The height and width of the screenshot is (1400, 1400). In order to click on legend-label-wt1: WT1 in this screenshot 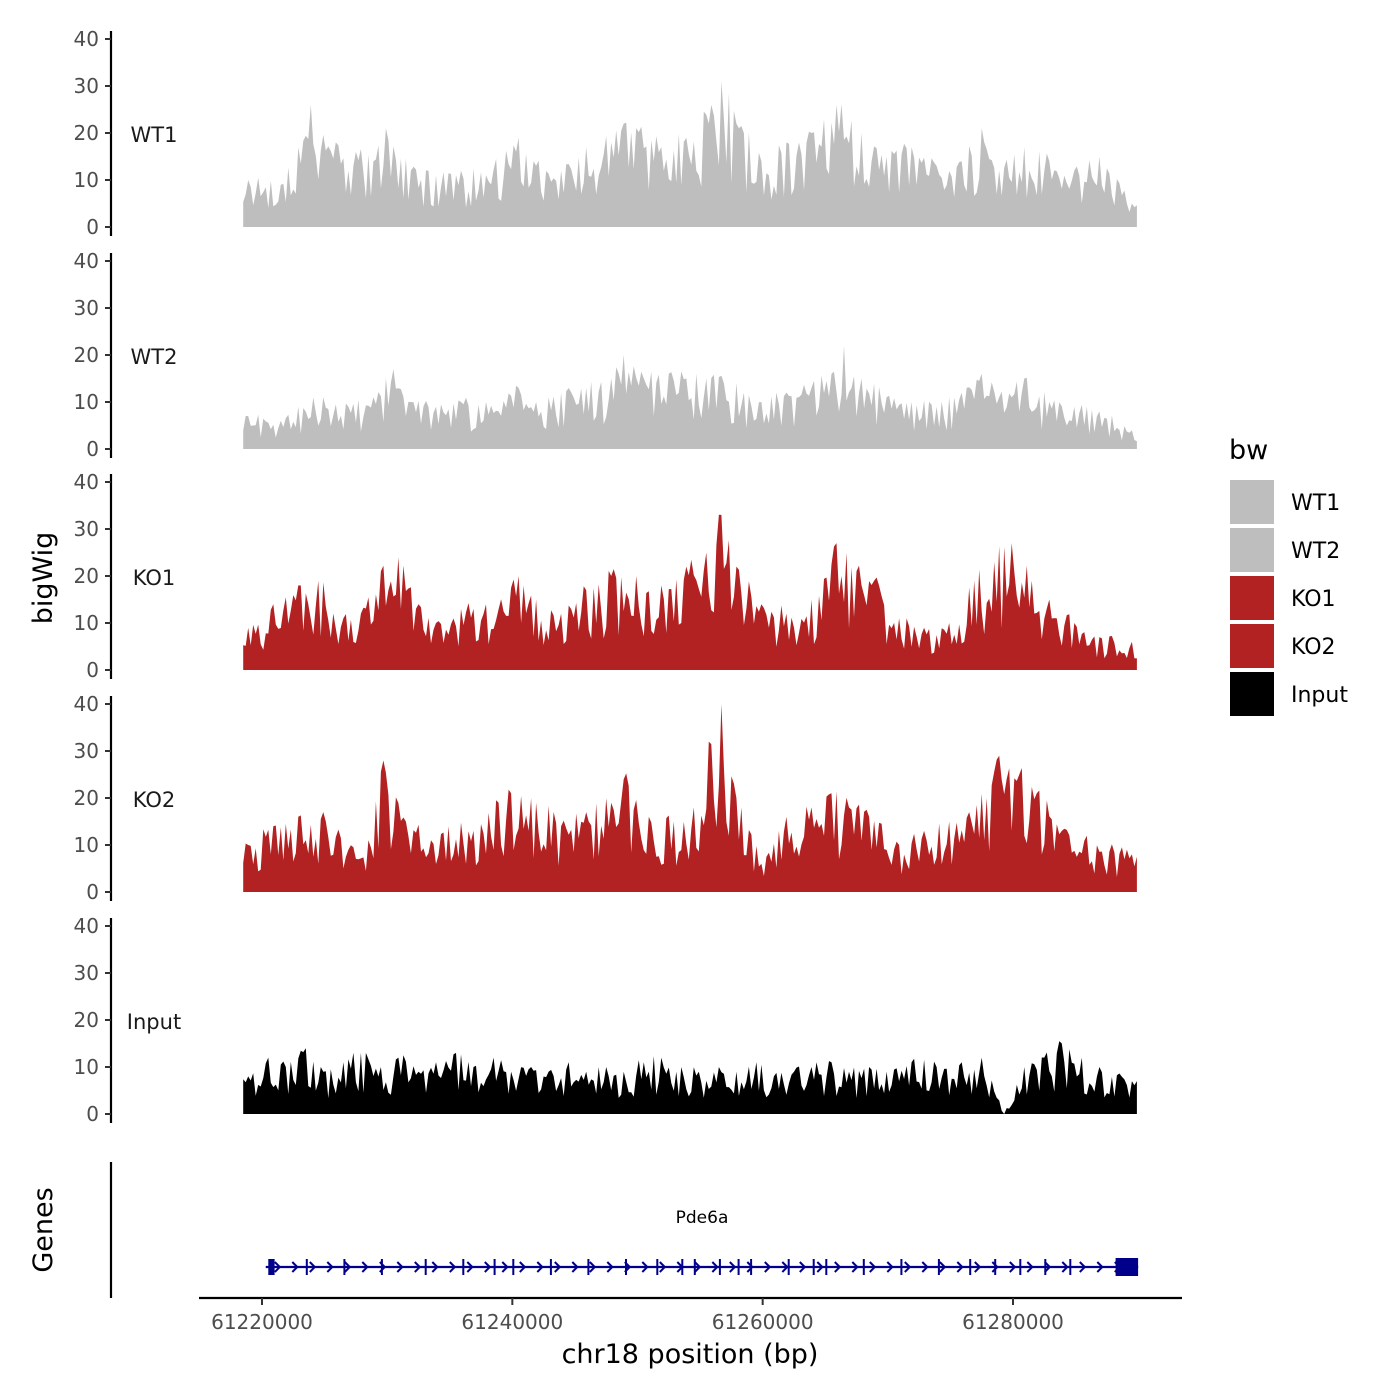, I will do `click(1315, 503)`.